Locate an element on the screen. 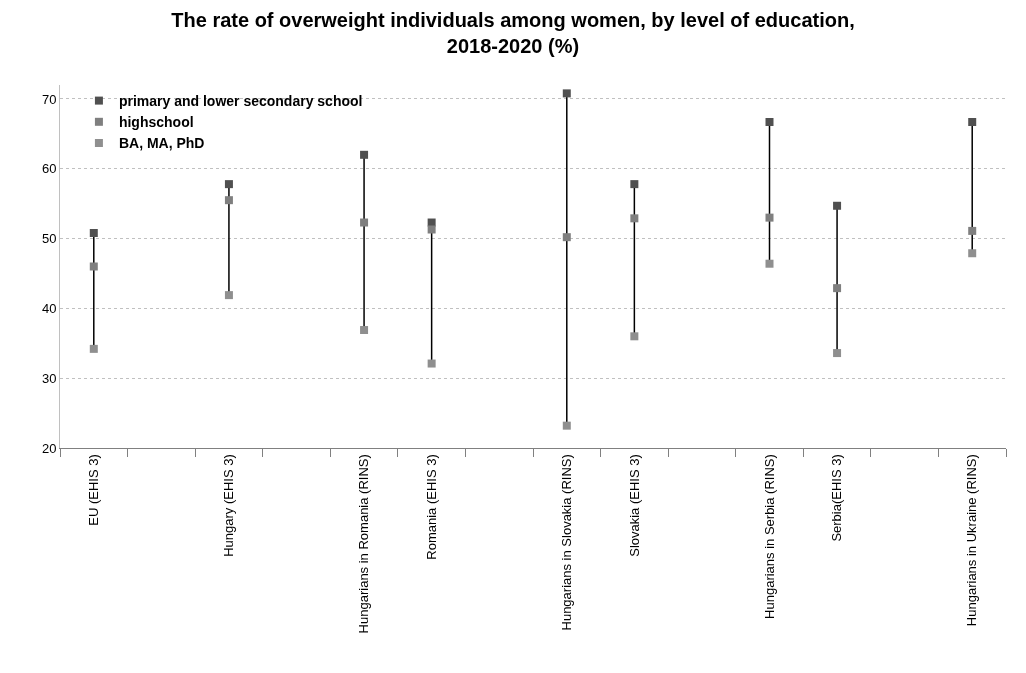 The height and width of the screenshot is (673, 1026). x-tick-label: Serbia(EHIS 3) is located at coordinates (837, 498).